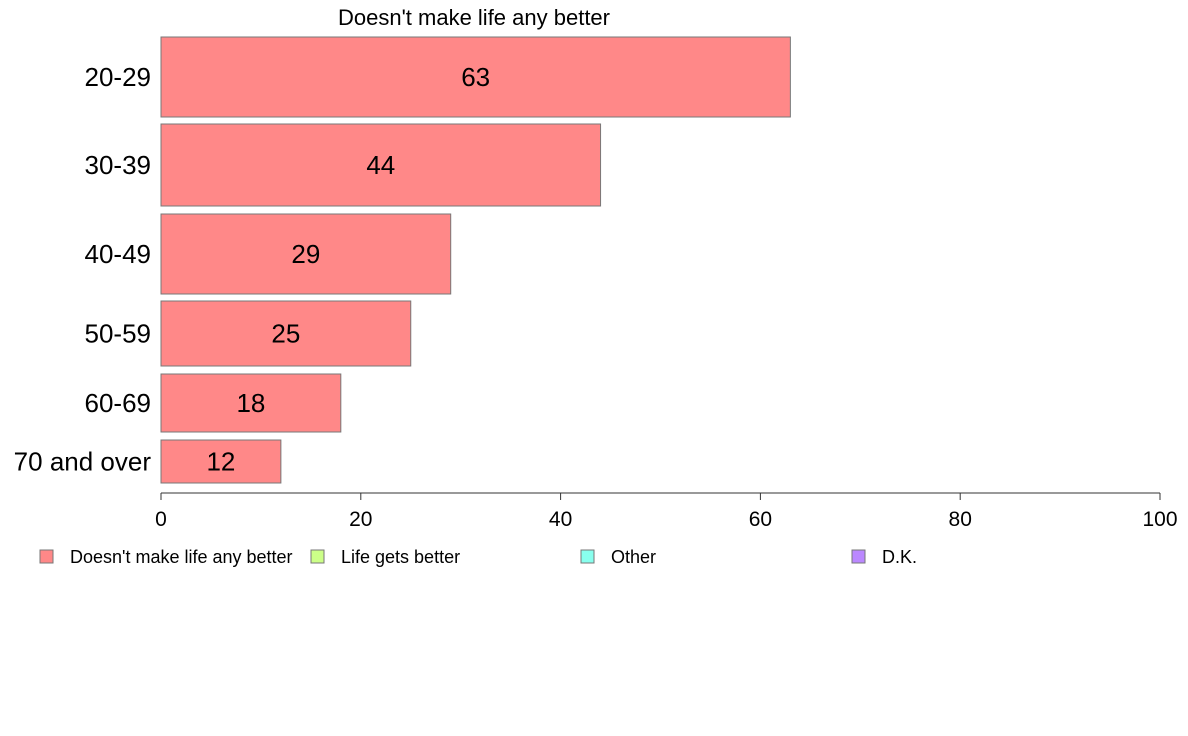 The height and width of the screenshot is (736, 1188). What do you see at coordinates (1159, 519) in the screenshot?
I see `x-tick-label: 100` at bounding box center [1159, 519].